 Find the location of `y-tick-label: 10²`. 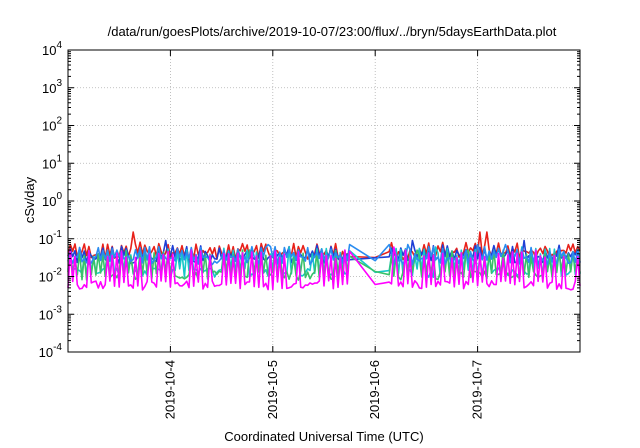

y-tick-label: 10² is located at coordinates (52, 125).